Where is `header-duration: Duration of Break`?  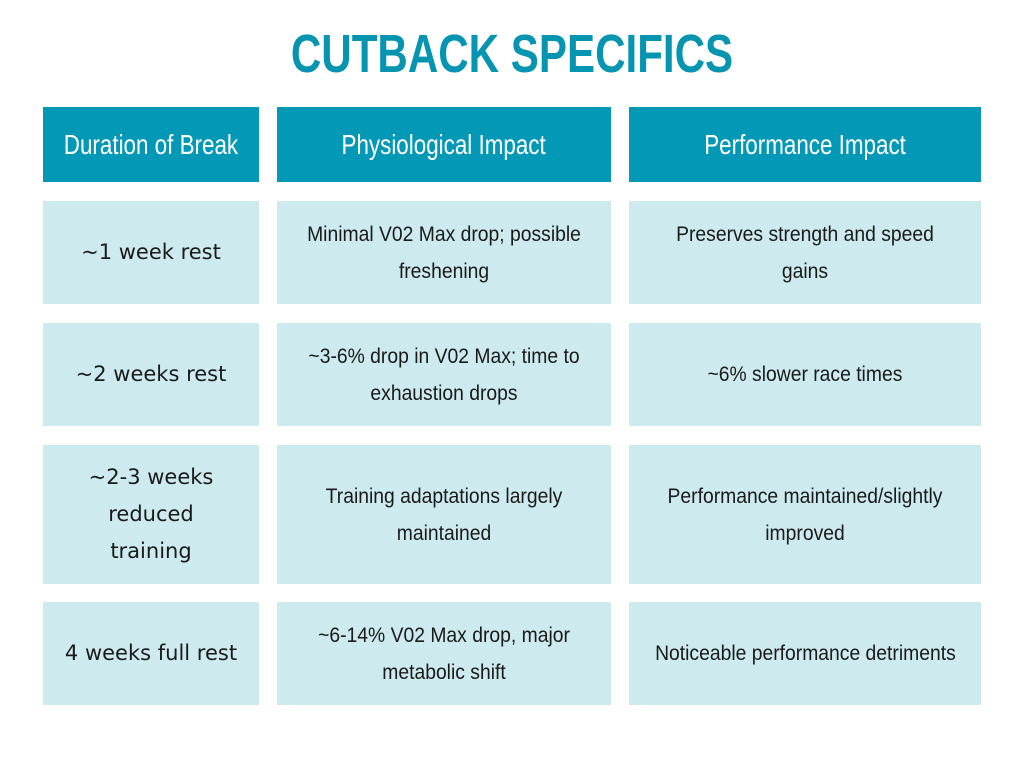
header-duration: Duration of Break is located at coordinates (151, 144).